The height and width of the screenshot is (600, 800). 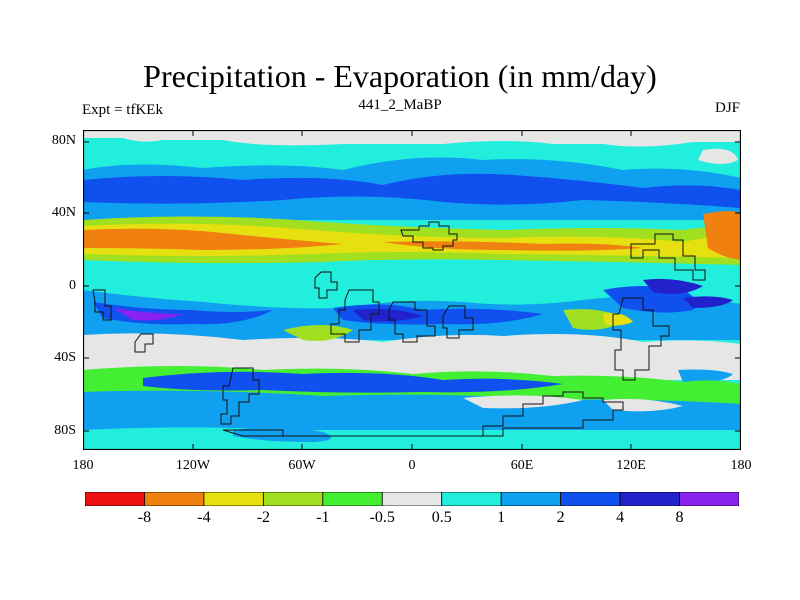 What do you see at coordinates (72, 285) in the screenshot?
I see `y-tick-label: 0` at bounding box center [72, 285].